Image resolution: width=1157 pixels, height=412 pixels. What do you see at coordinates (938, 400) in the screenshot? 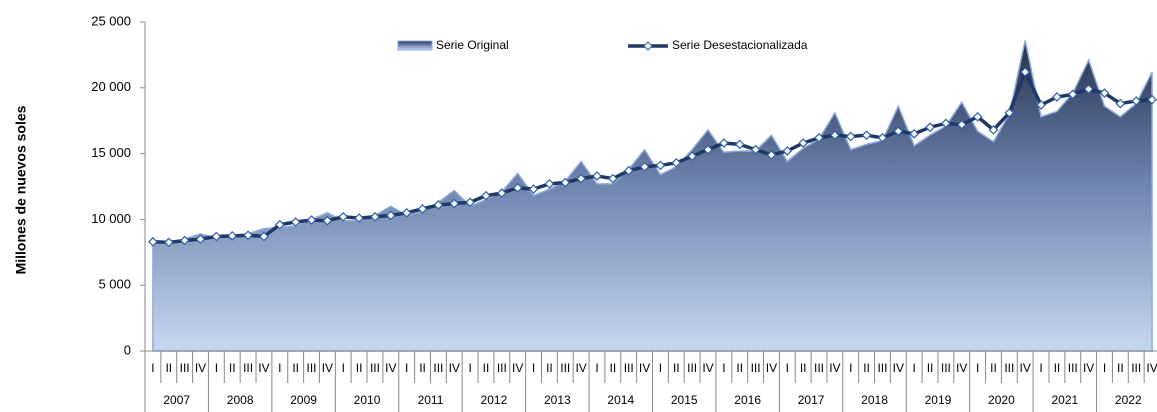
I see `year-label: 2019` at bounding box center [938, 400].